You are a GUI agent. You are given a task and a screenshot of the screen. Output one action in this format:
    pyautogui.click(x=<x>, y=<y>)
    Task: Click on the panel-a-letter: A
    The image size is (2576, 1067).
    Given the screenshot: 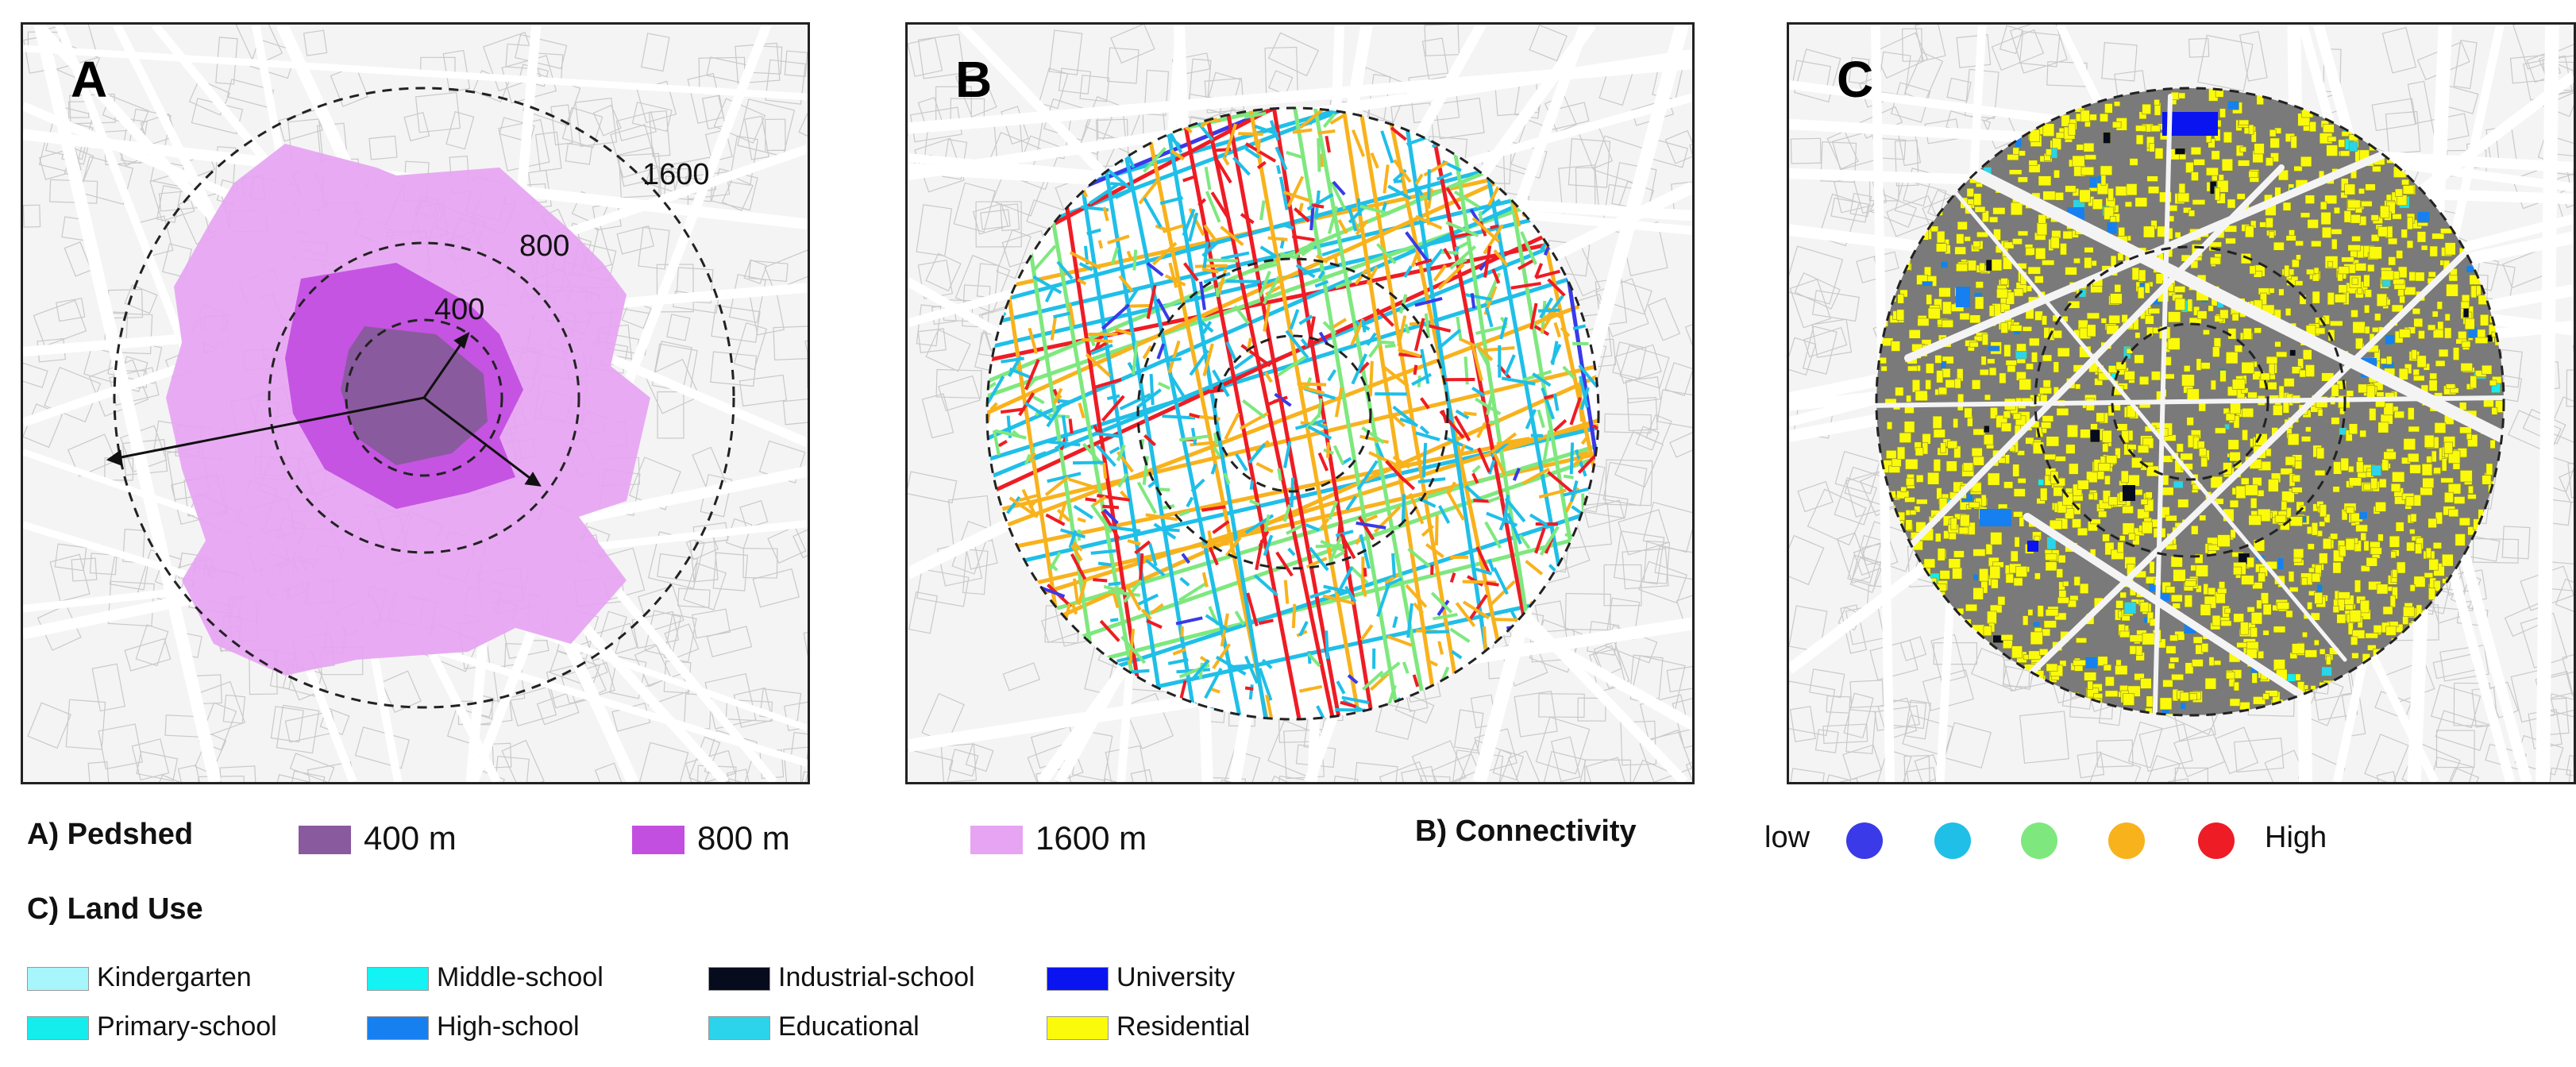 What is the action you would take?
    pyautogui.click(x=89, y=79)
    